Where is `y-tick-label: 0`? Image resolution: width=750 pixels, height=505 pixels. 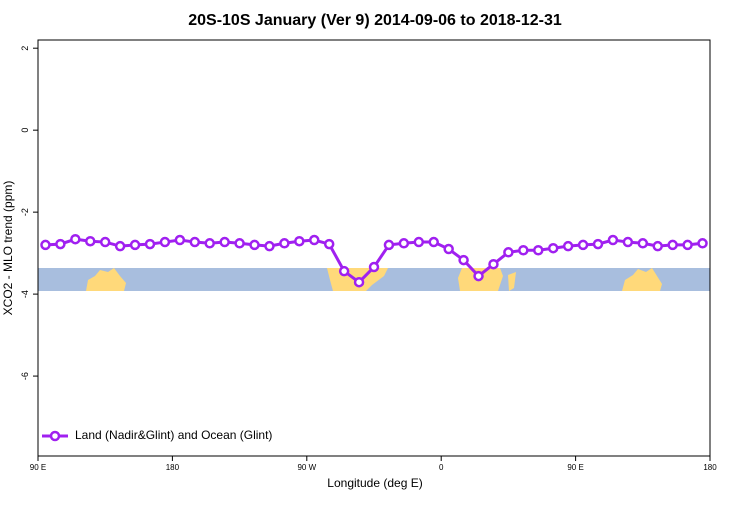 y-tick-label: 0 is located at coordinates (25, 130).